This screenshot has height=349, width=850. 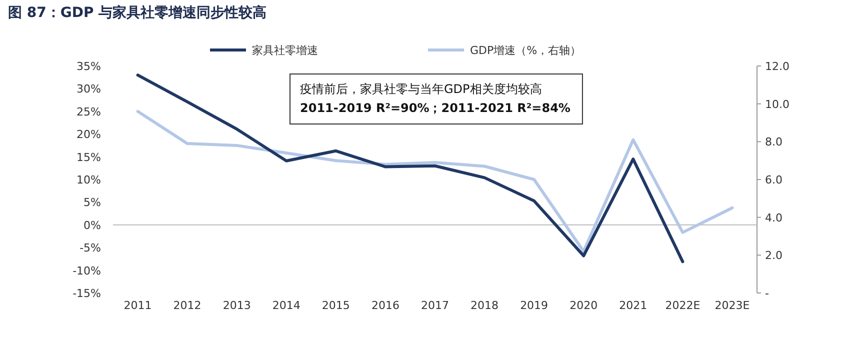 What do you see at coordinates (88, 111) in the screenshot?
I see `y-tick-label: 25%` at bounding box center [88, 111].